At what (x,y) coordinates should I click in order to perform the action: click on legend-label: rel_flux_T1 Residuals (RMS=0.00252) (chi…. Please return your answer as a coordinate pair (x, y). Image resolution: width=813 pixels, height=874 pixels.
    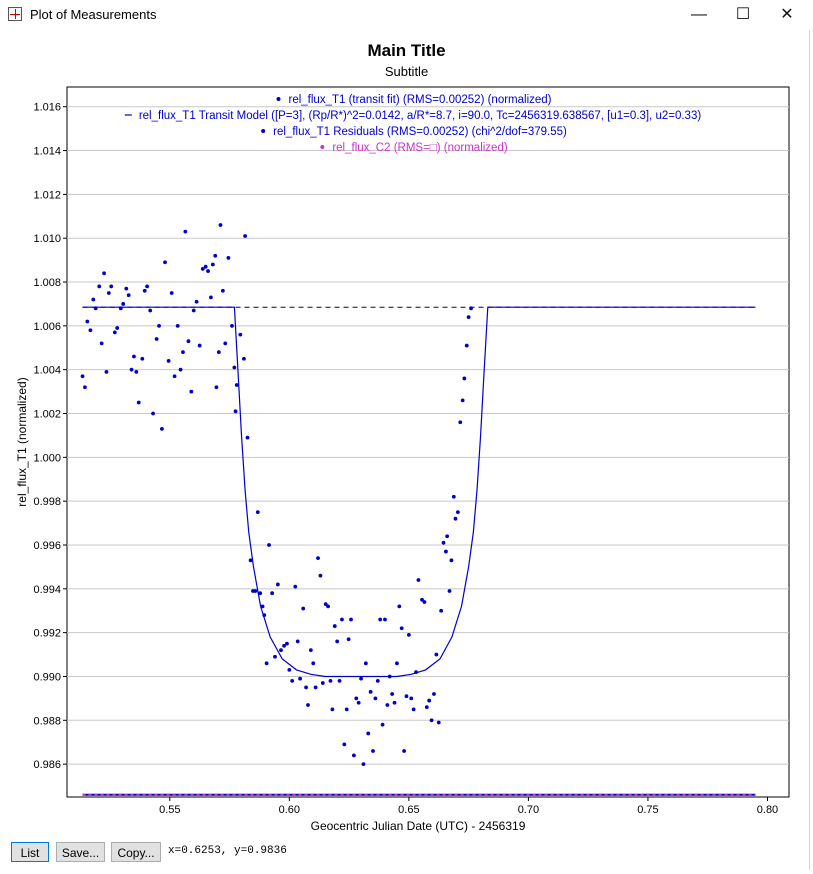
    Looking at the image, I should click on (420, 132).